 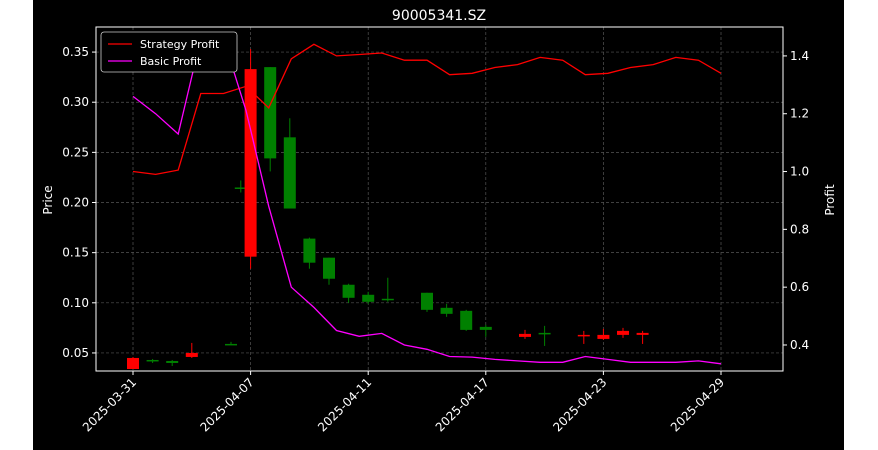 I want to click on left-tick-label: 0.30, so click(x=75, y=102).